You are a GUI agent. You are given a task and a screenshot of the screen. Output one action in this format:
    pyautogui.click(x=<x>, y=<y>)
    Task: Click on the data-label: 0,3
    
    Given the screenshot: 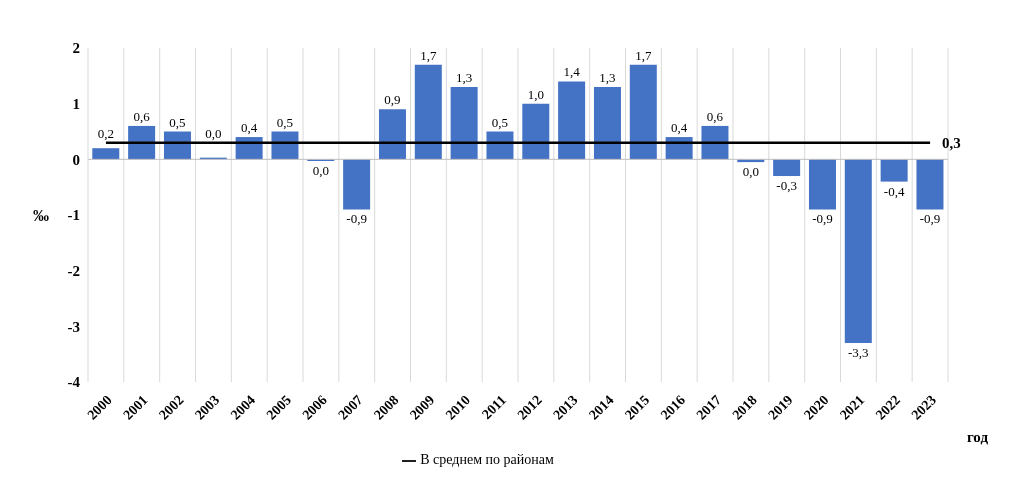 What is the action you would take?
    pyautogui.click(x=951, y=142)
    